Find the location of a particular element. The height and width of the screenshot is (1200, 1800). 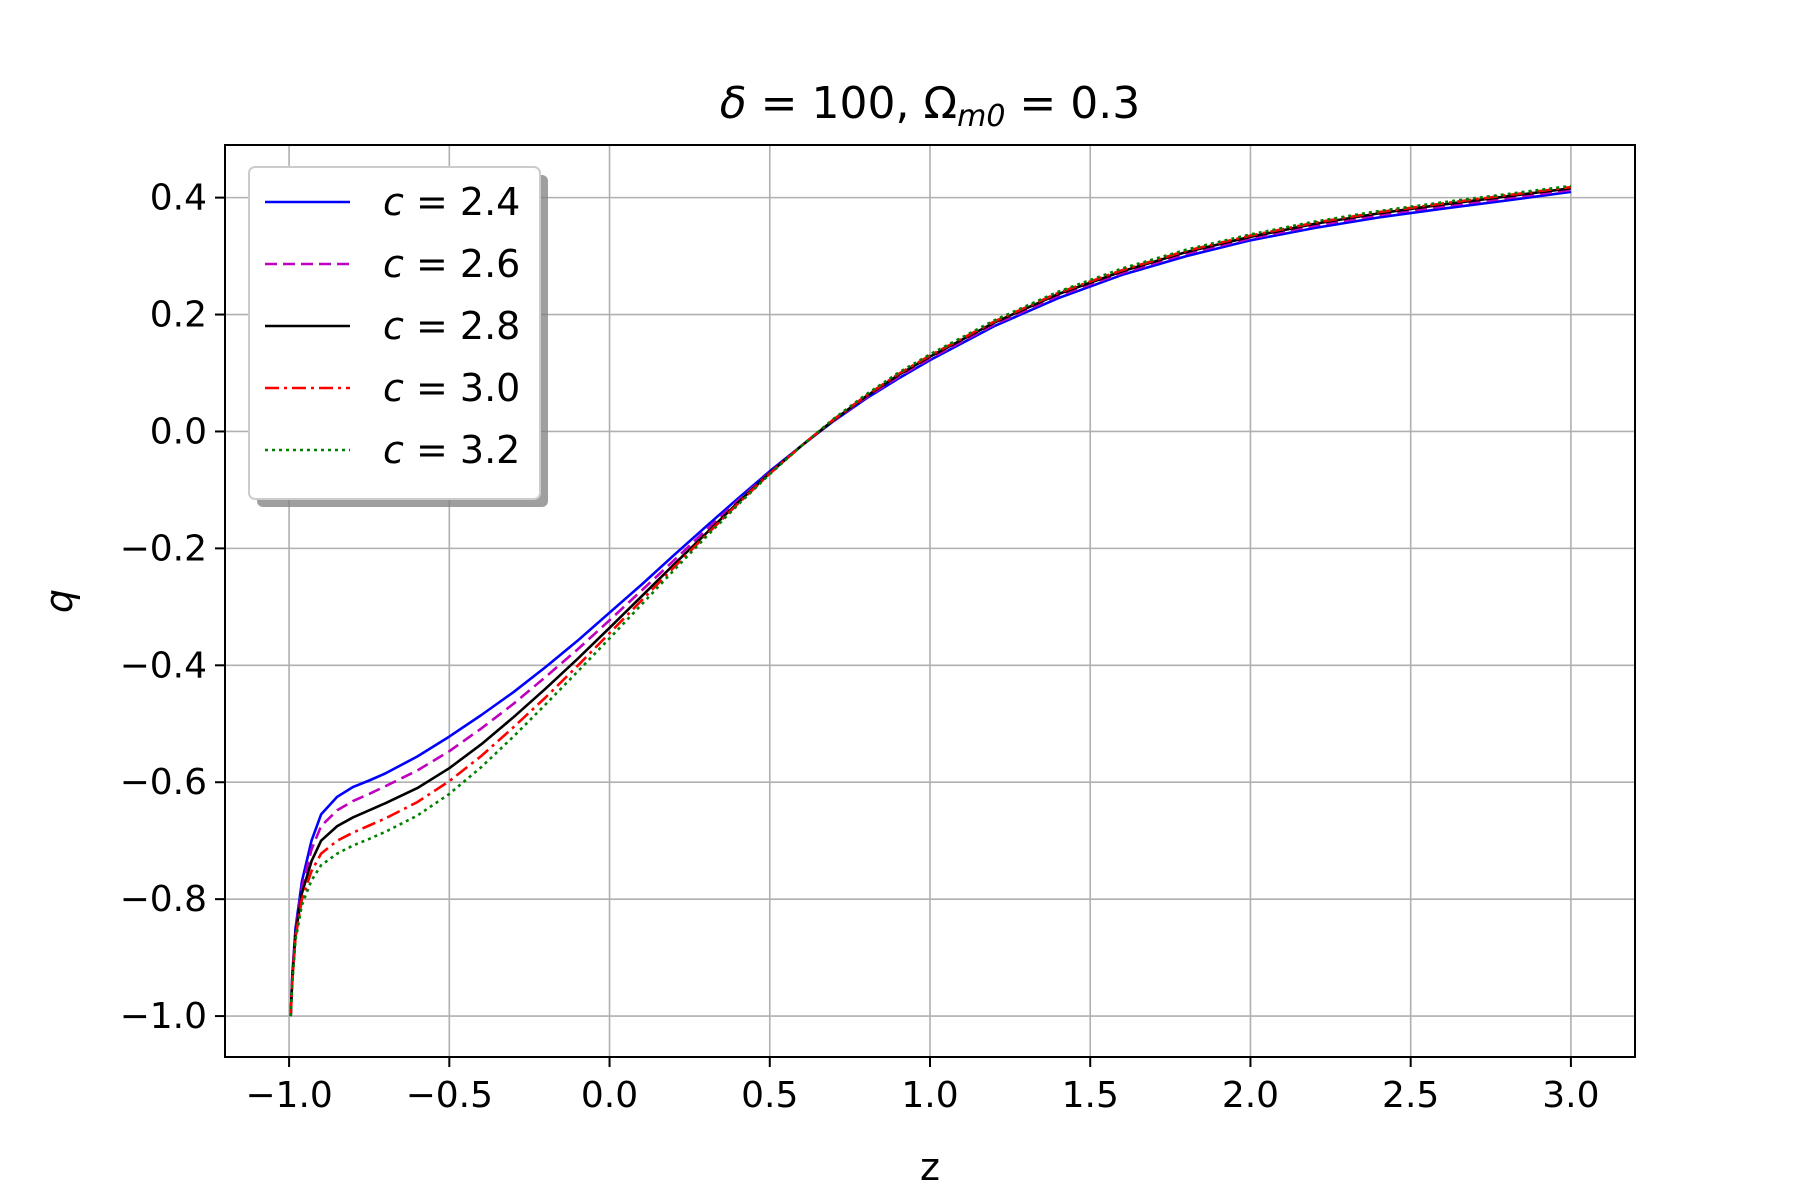

x-tick-label: 2.5 is located at coordinates (1410, 1095).